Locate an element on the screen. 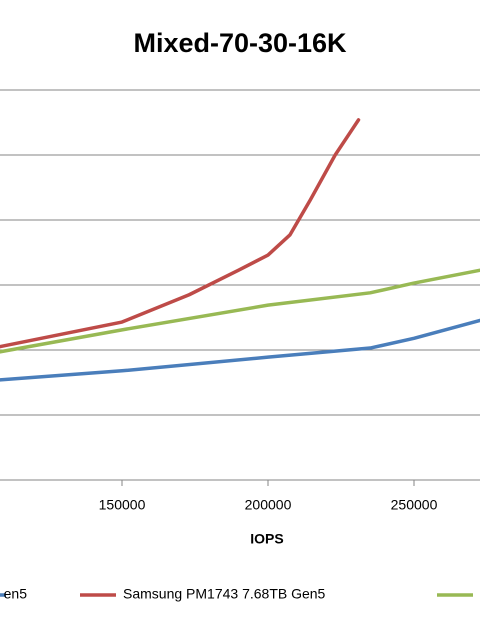 The image size is (480, 627). x-tick-label: 200000 is located at coordinates (268, 505).